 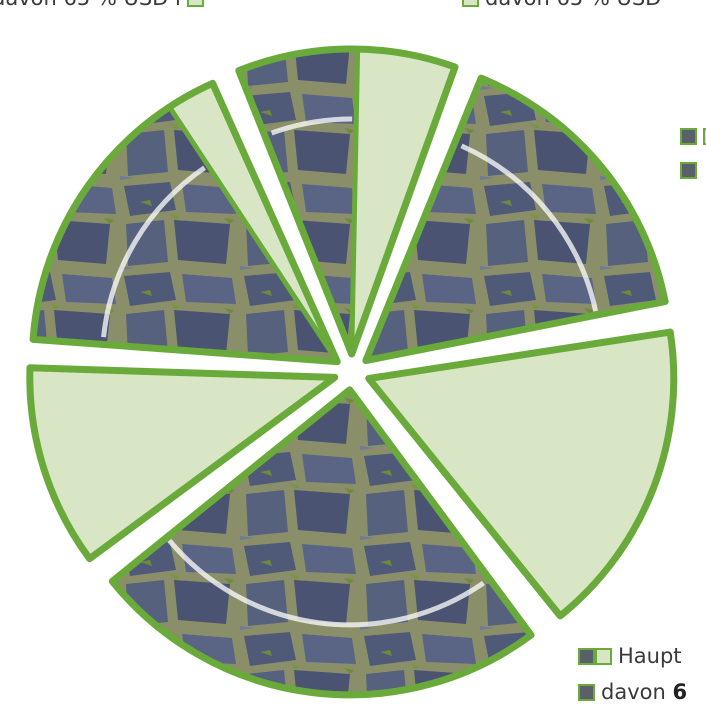 I want to click on legend-entry-top-left: davon 65 % USD i, so click(x=102, y=5).